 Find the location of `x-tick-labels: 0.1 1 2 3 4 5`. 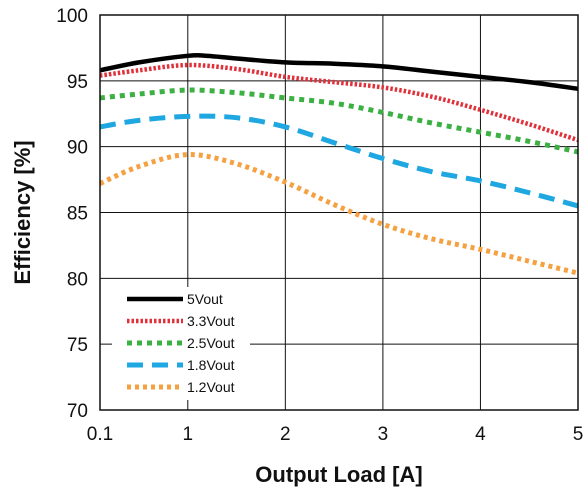

x-tick-labels: 0.1 1 2 3 4 5 is located at coordinates (335, 434).